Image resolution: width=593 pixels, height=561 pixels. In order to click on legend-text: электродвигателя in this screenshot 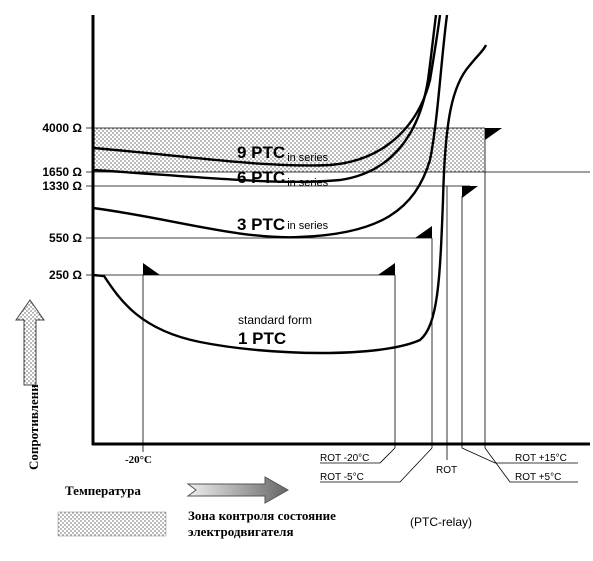, I will do `click(240, 531)`.